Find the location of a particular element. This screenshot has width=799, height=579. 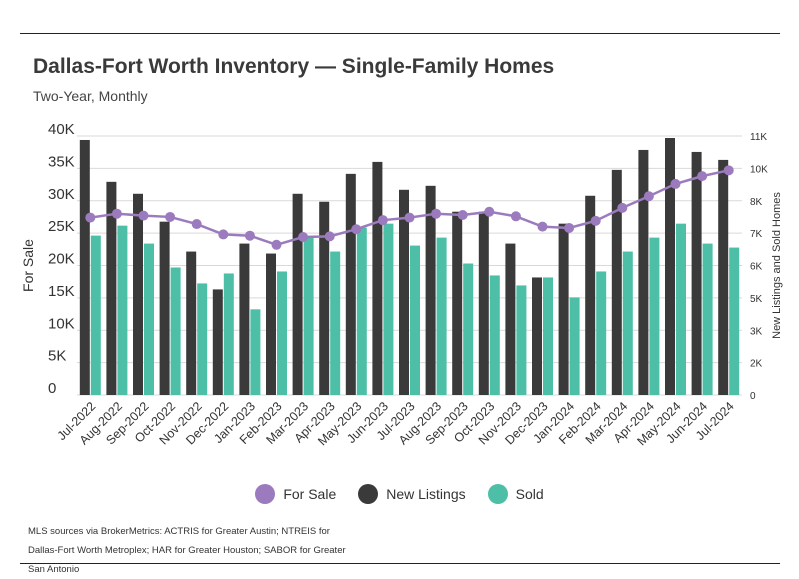

y-tick-label-right: 8K is located at coordinates (756, 202).